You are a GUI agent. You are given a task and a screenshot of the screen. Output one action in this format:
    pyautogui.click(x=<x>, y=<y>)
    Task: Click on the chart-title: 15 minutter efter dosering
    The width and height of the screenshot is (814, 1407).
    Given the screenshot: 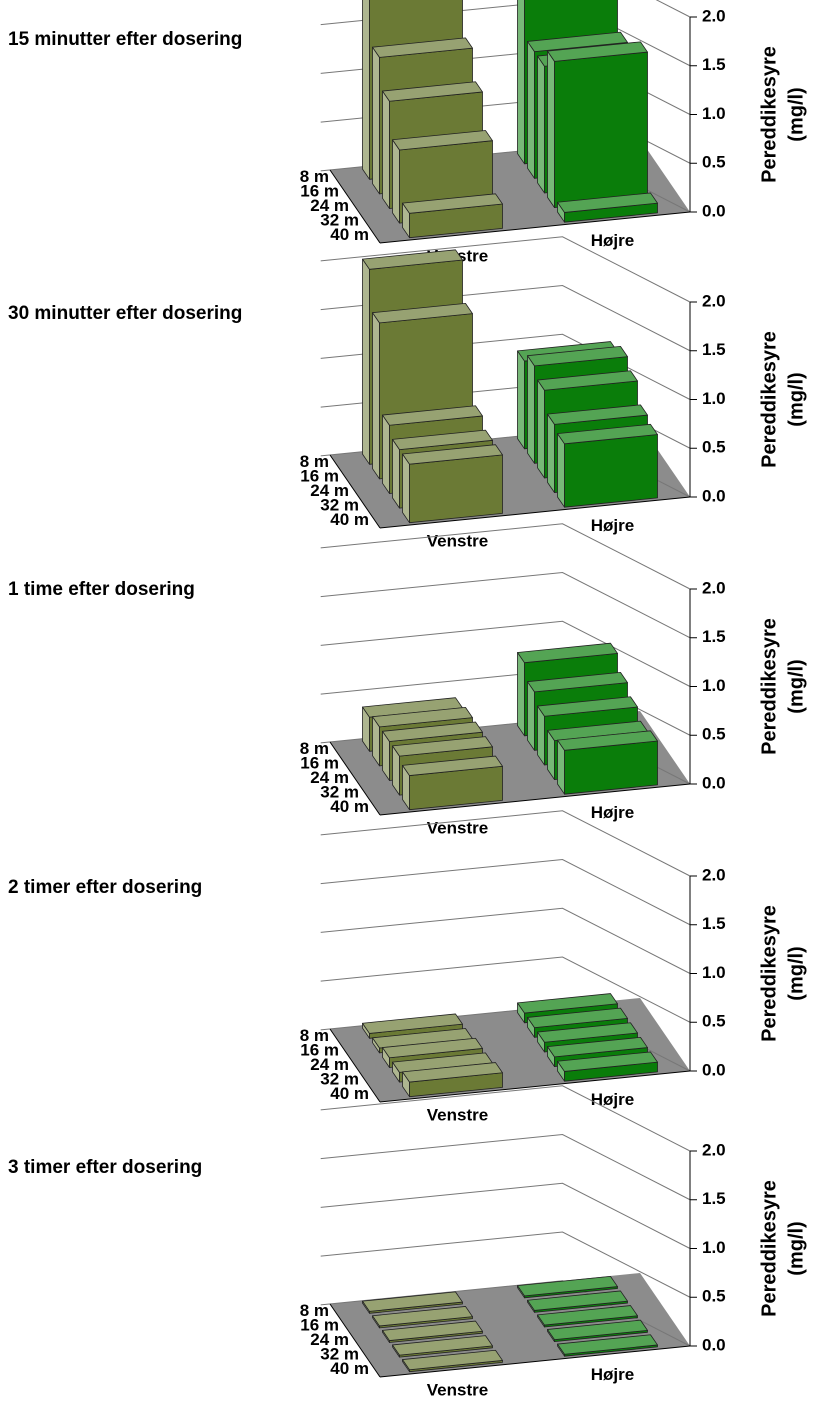 What is the action you would take?
    pyautogui.click(x=125, y=39)
    